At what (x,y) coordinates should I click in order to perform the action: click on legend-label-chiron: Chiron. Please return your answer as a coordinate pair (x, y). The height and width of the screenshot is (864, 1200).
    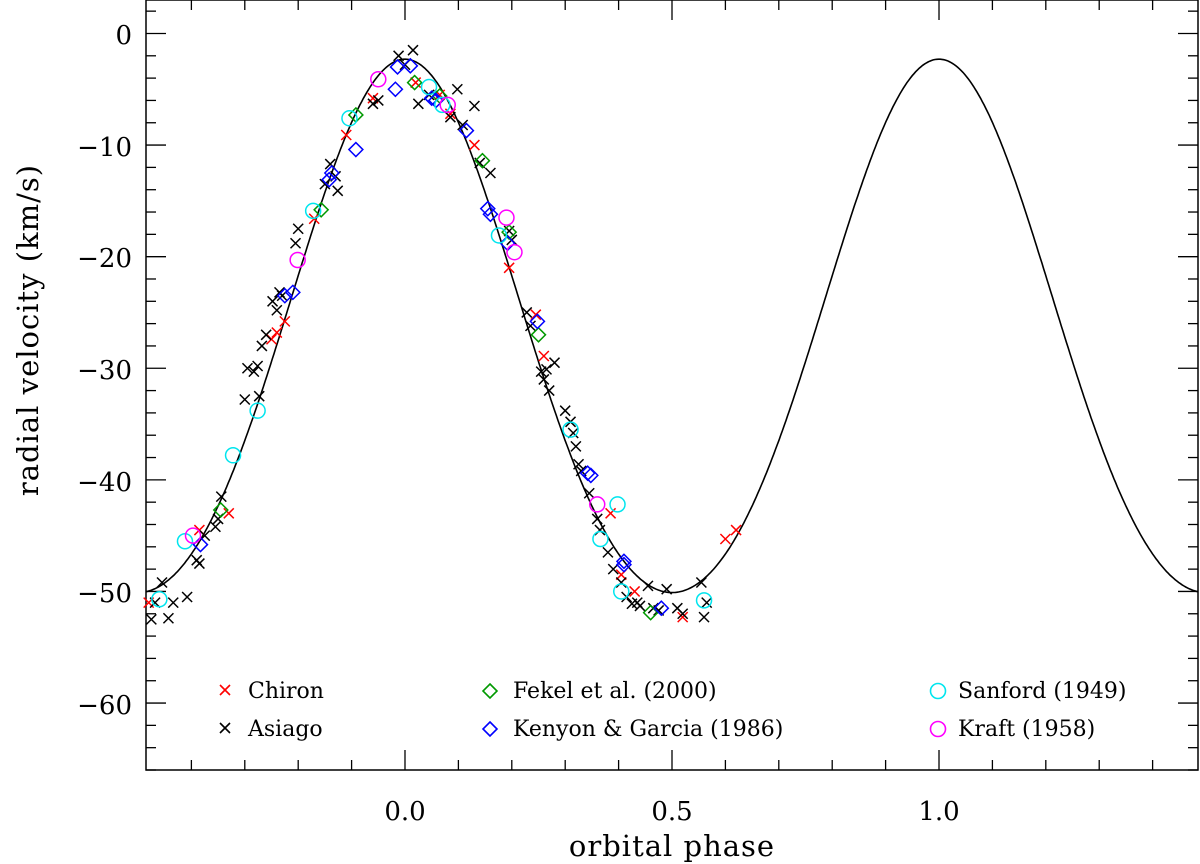
    Looking at the image, I should click on (286, 691).